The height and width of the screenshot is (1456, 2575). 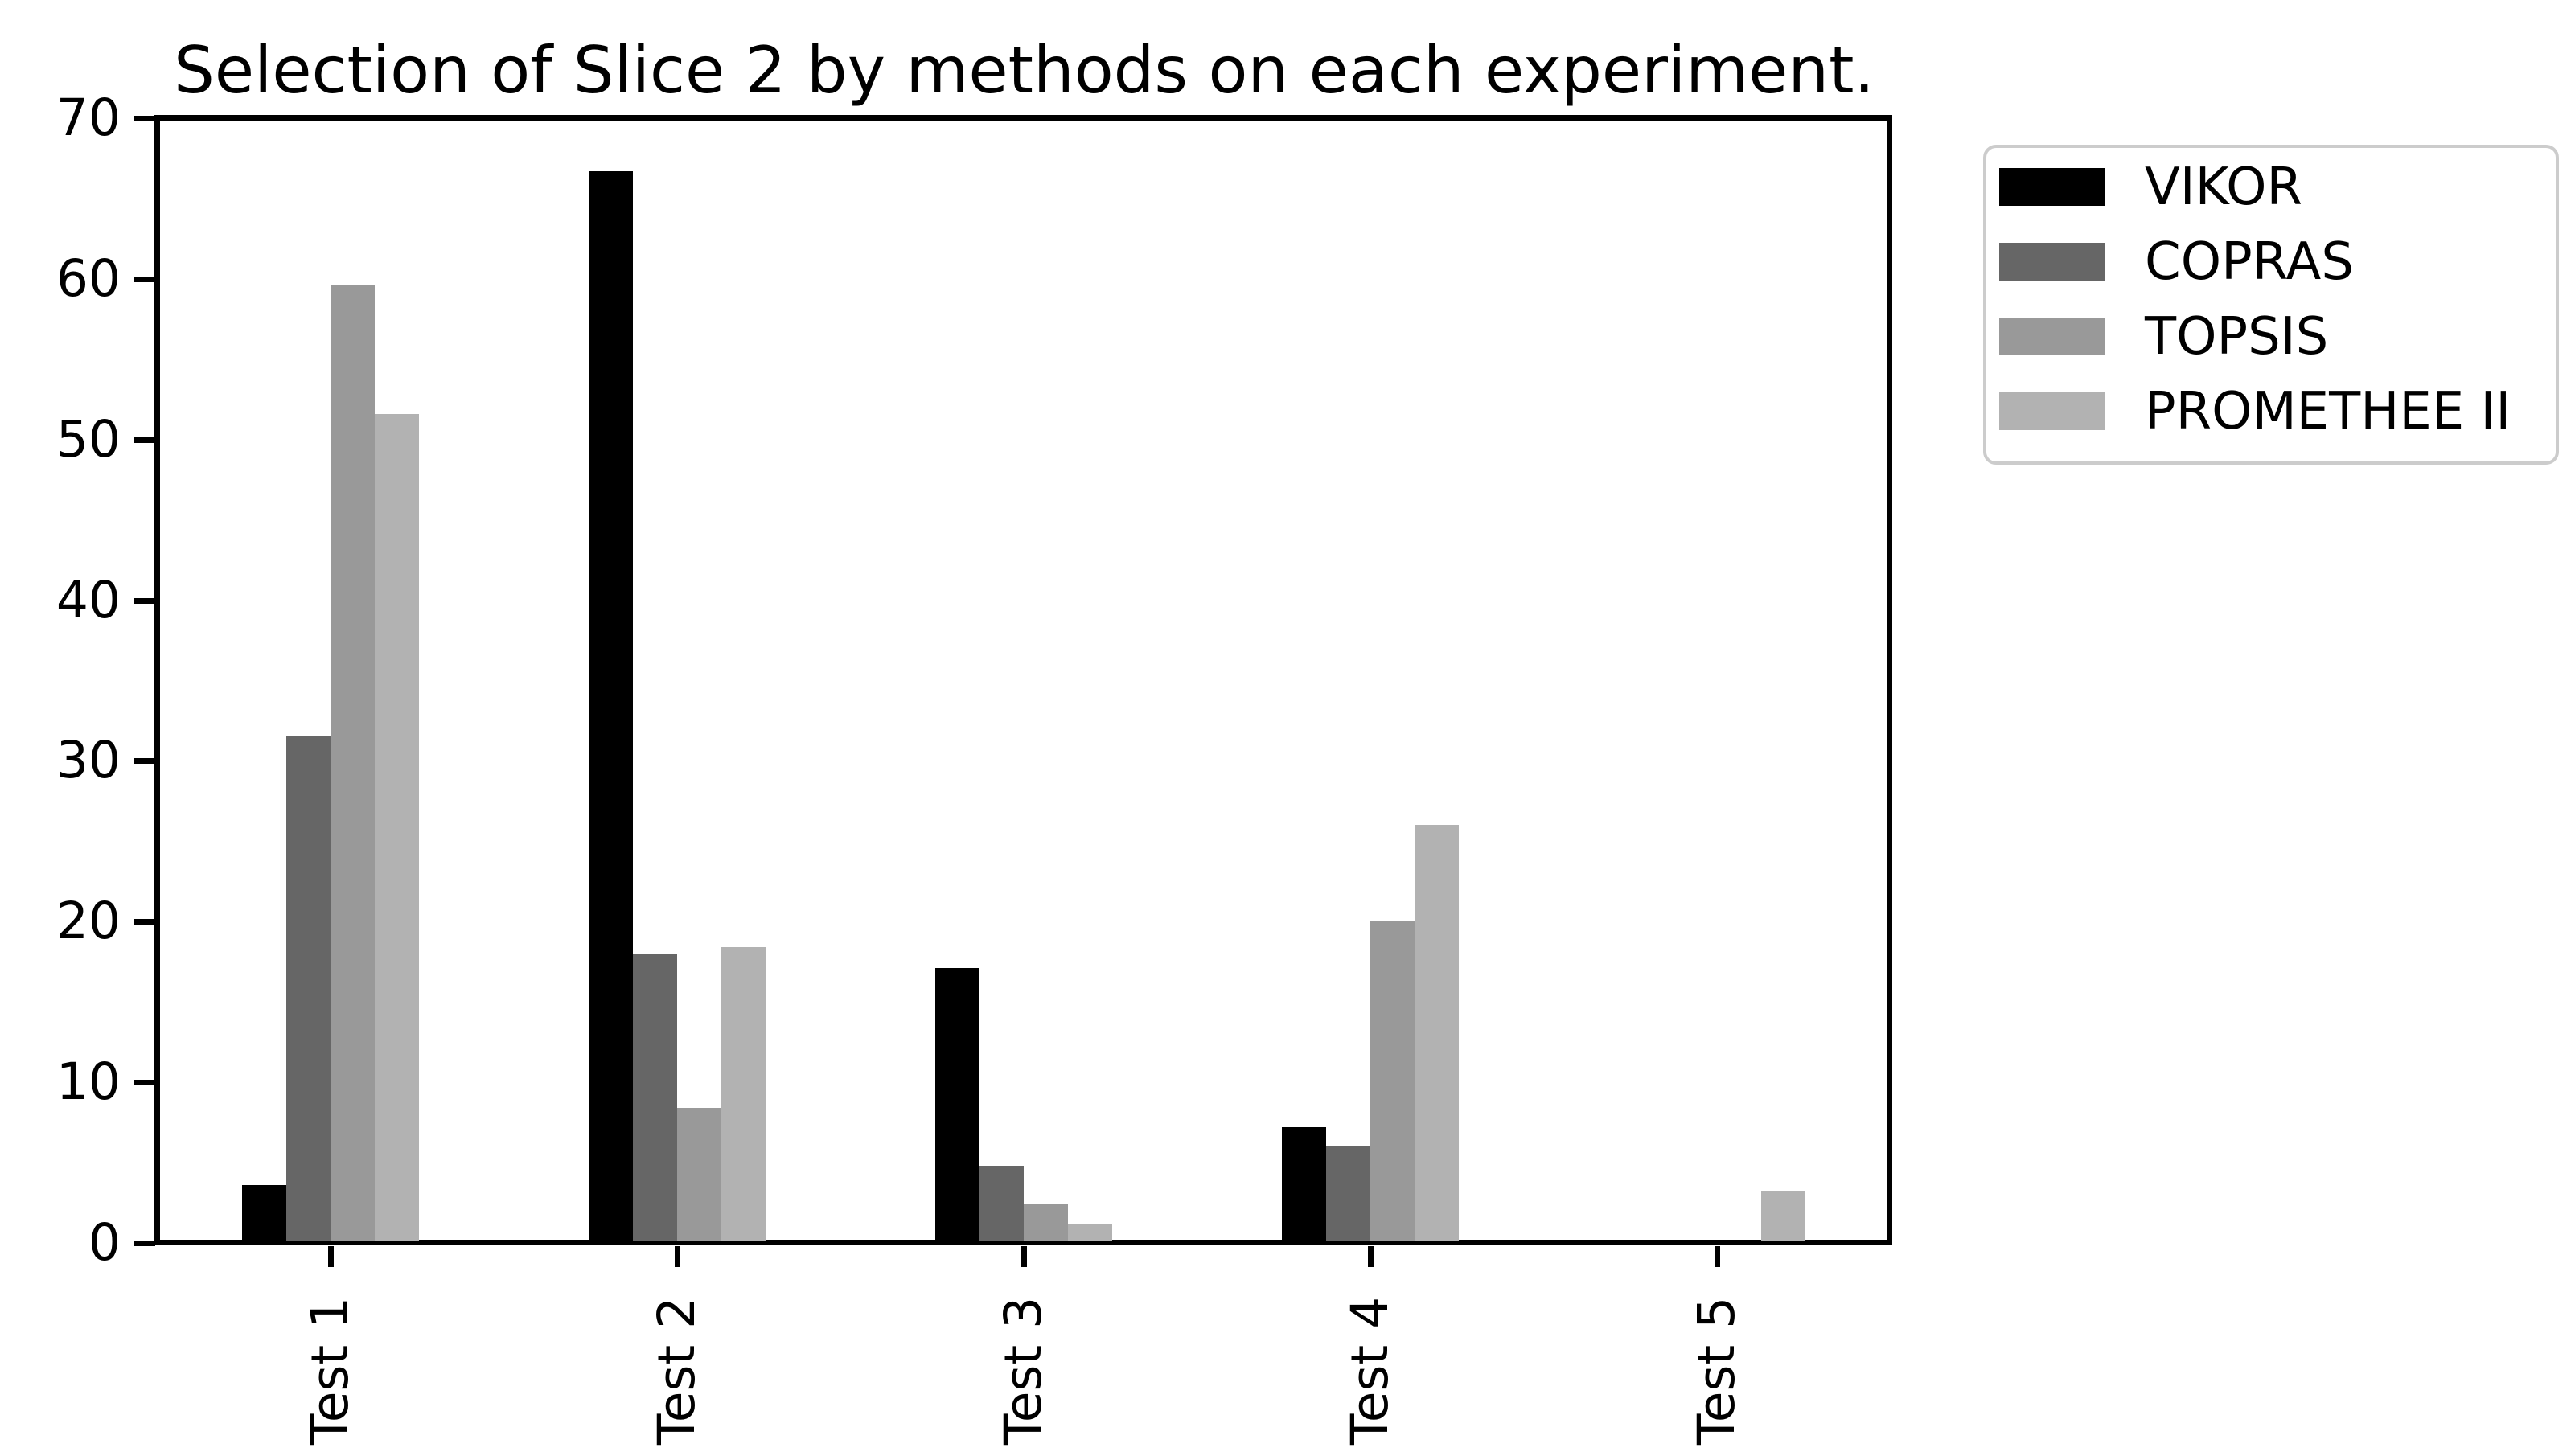 I want to click on y-axis-tick-label: 10, so click(x=88, y=1082).